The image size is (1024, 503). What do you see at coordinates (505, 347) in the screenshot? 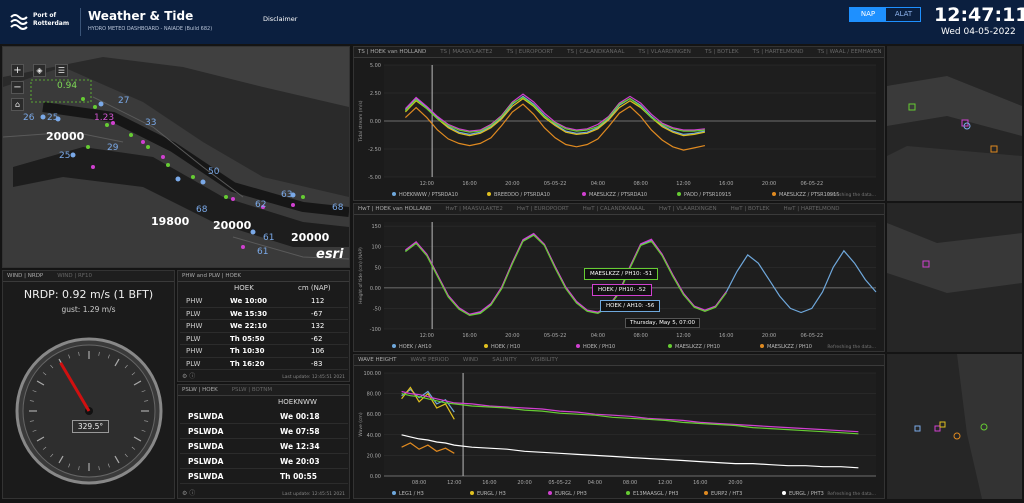
I see `legend-item: HOEK / H10` at bounding box center [505, 347].